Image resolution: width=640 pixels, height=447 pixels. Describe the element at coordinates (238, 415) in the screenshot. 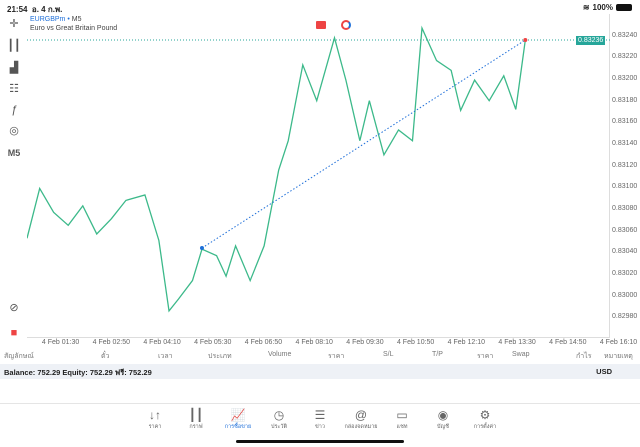

I see `nav-icon: 📈` at that location.